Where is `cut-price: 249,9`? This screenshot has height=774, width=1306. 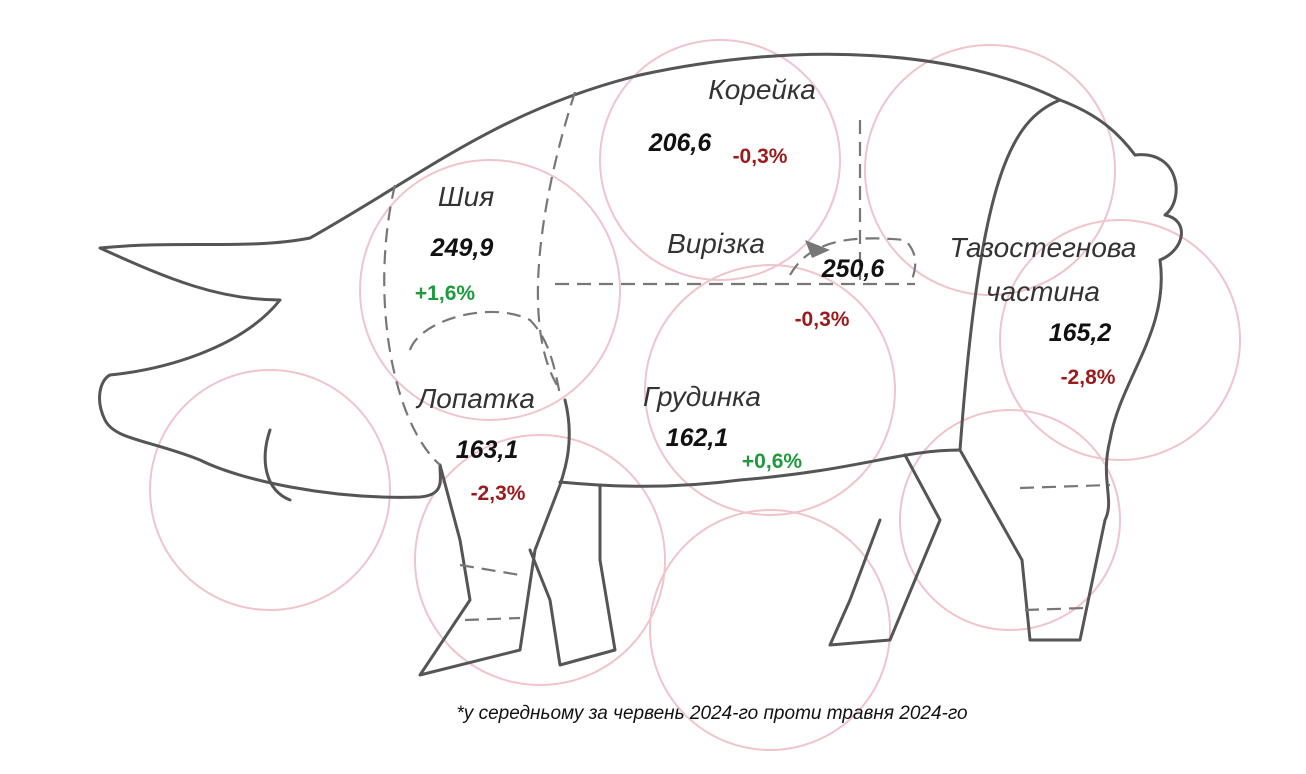 cut-price: 249,9 is located at coordinates (462, 248).